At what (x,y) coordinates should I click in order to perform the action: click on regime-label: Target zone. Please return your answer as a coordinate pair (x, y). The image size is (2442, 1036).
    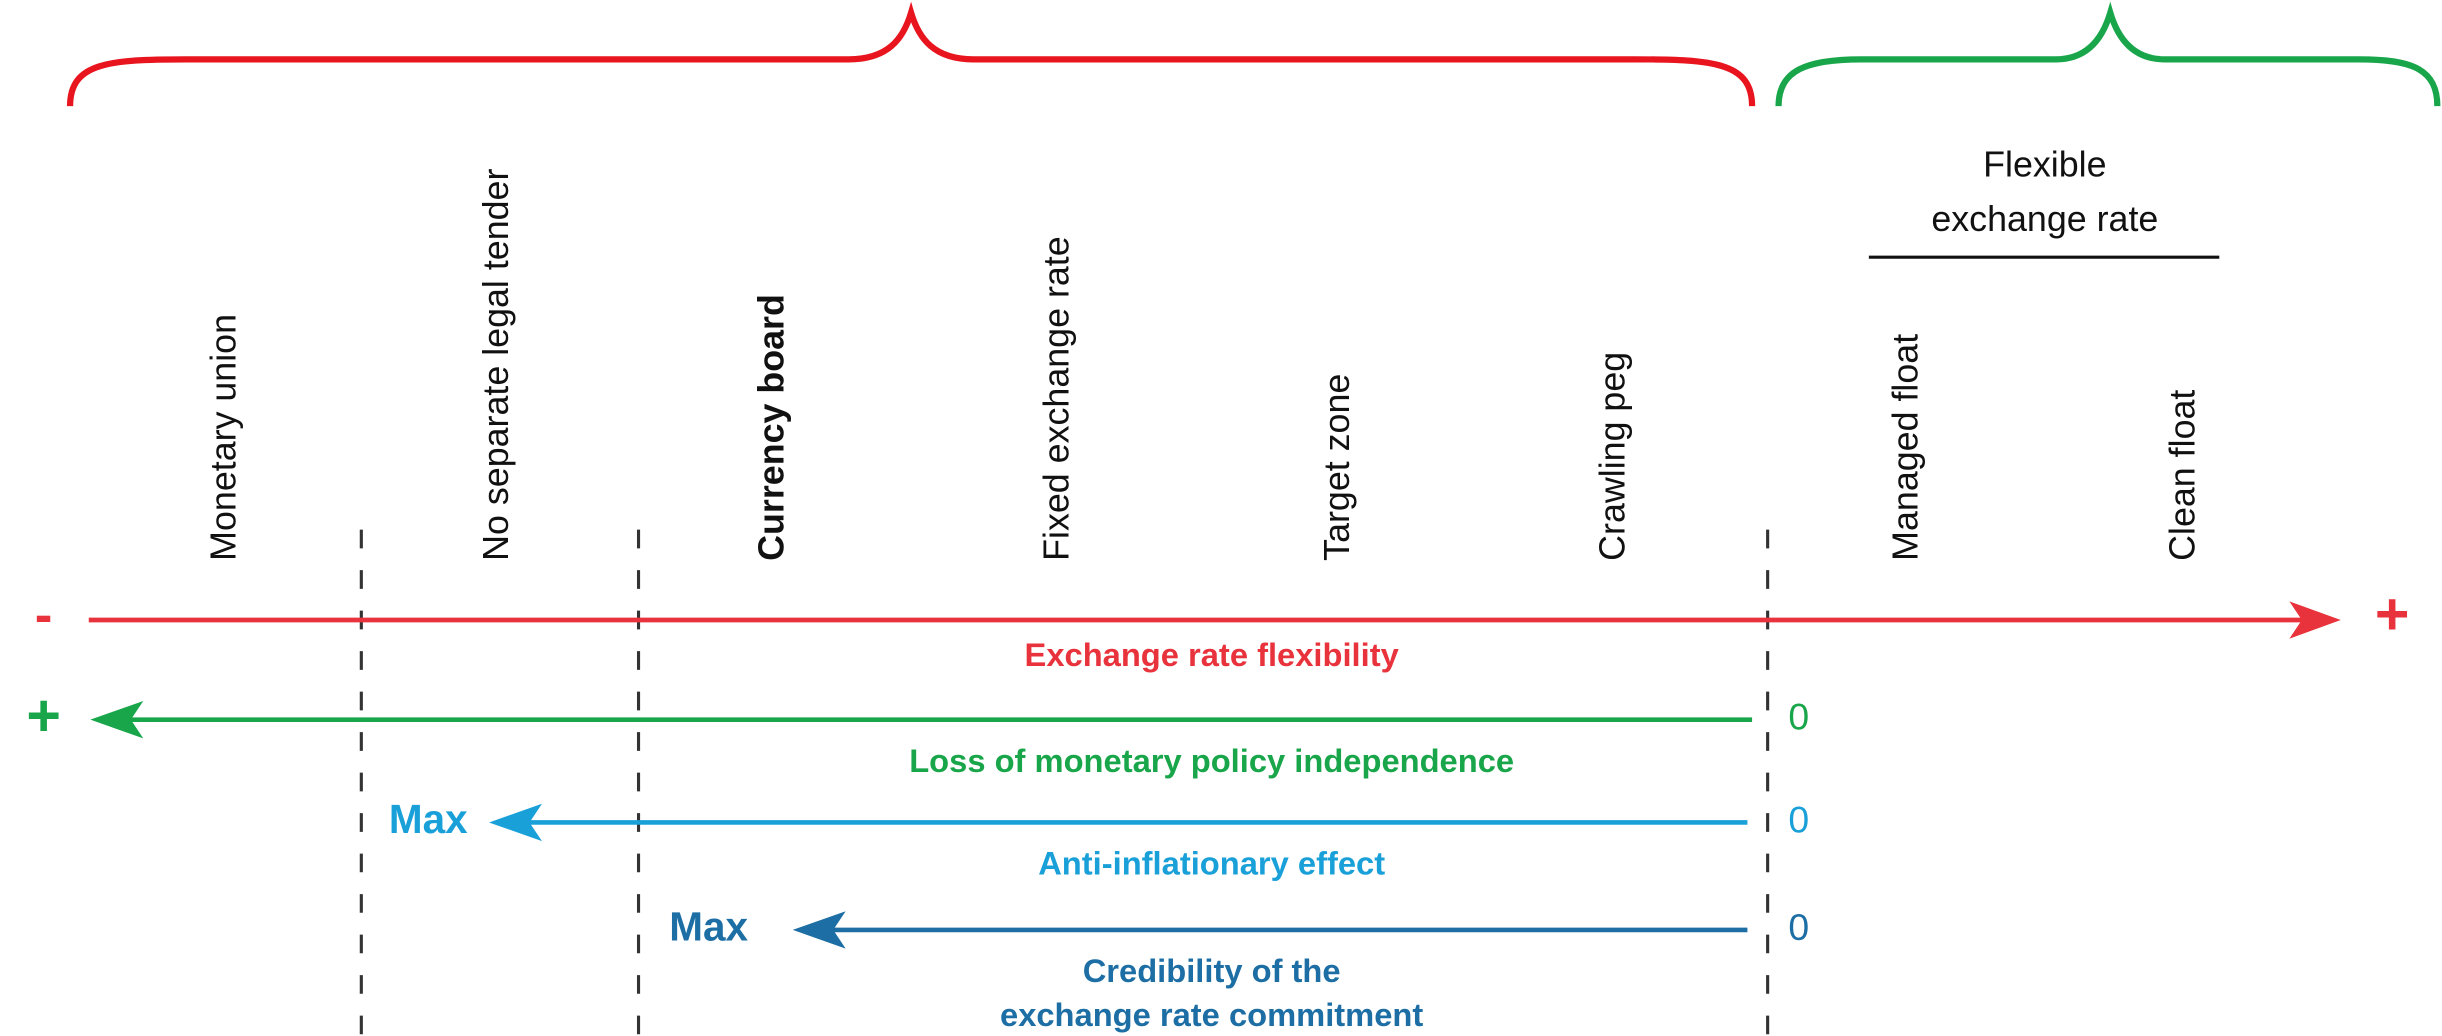
    Looking at the image, I should click on (1337, 467).